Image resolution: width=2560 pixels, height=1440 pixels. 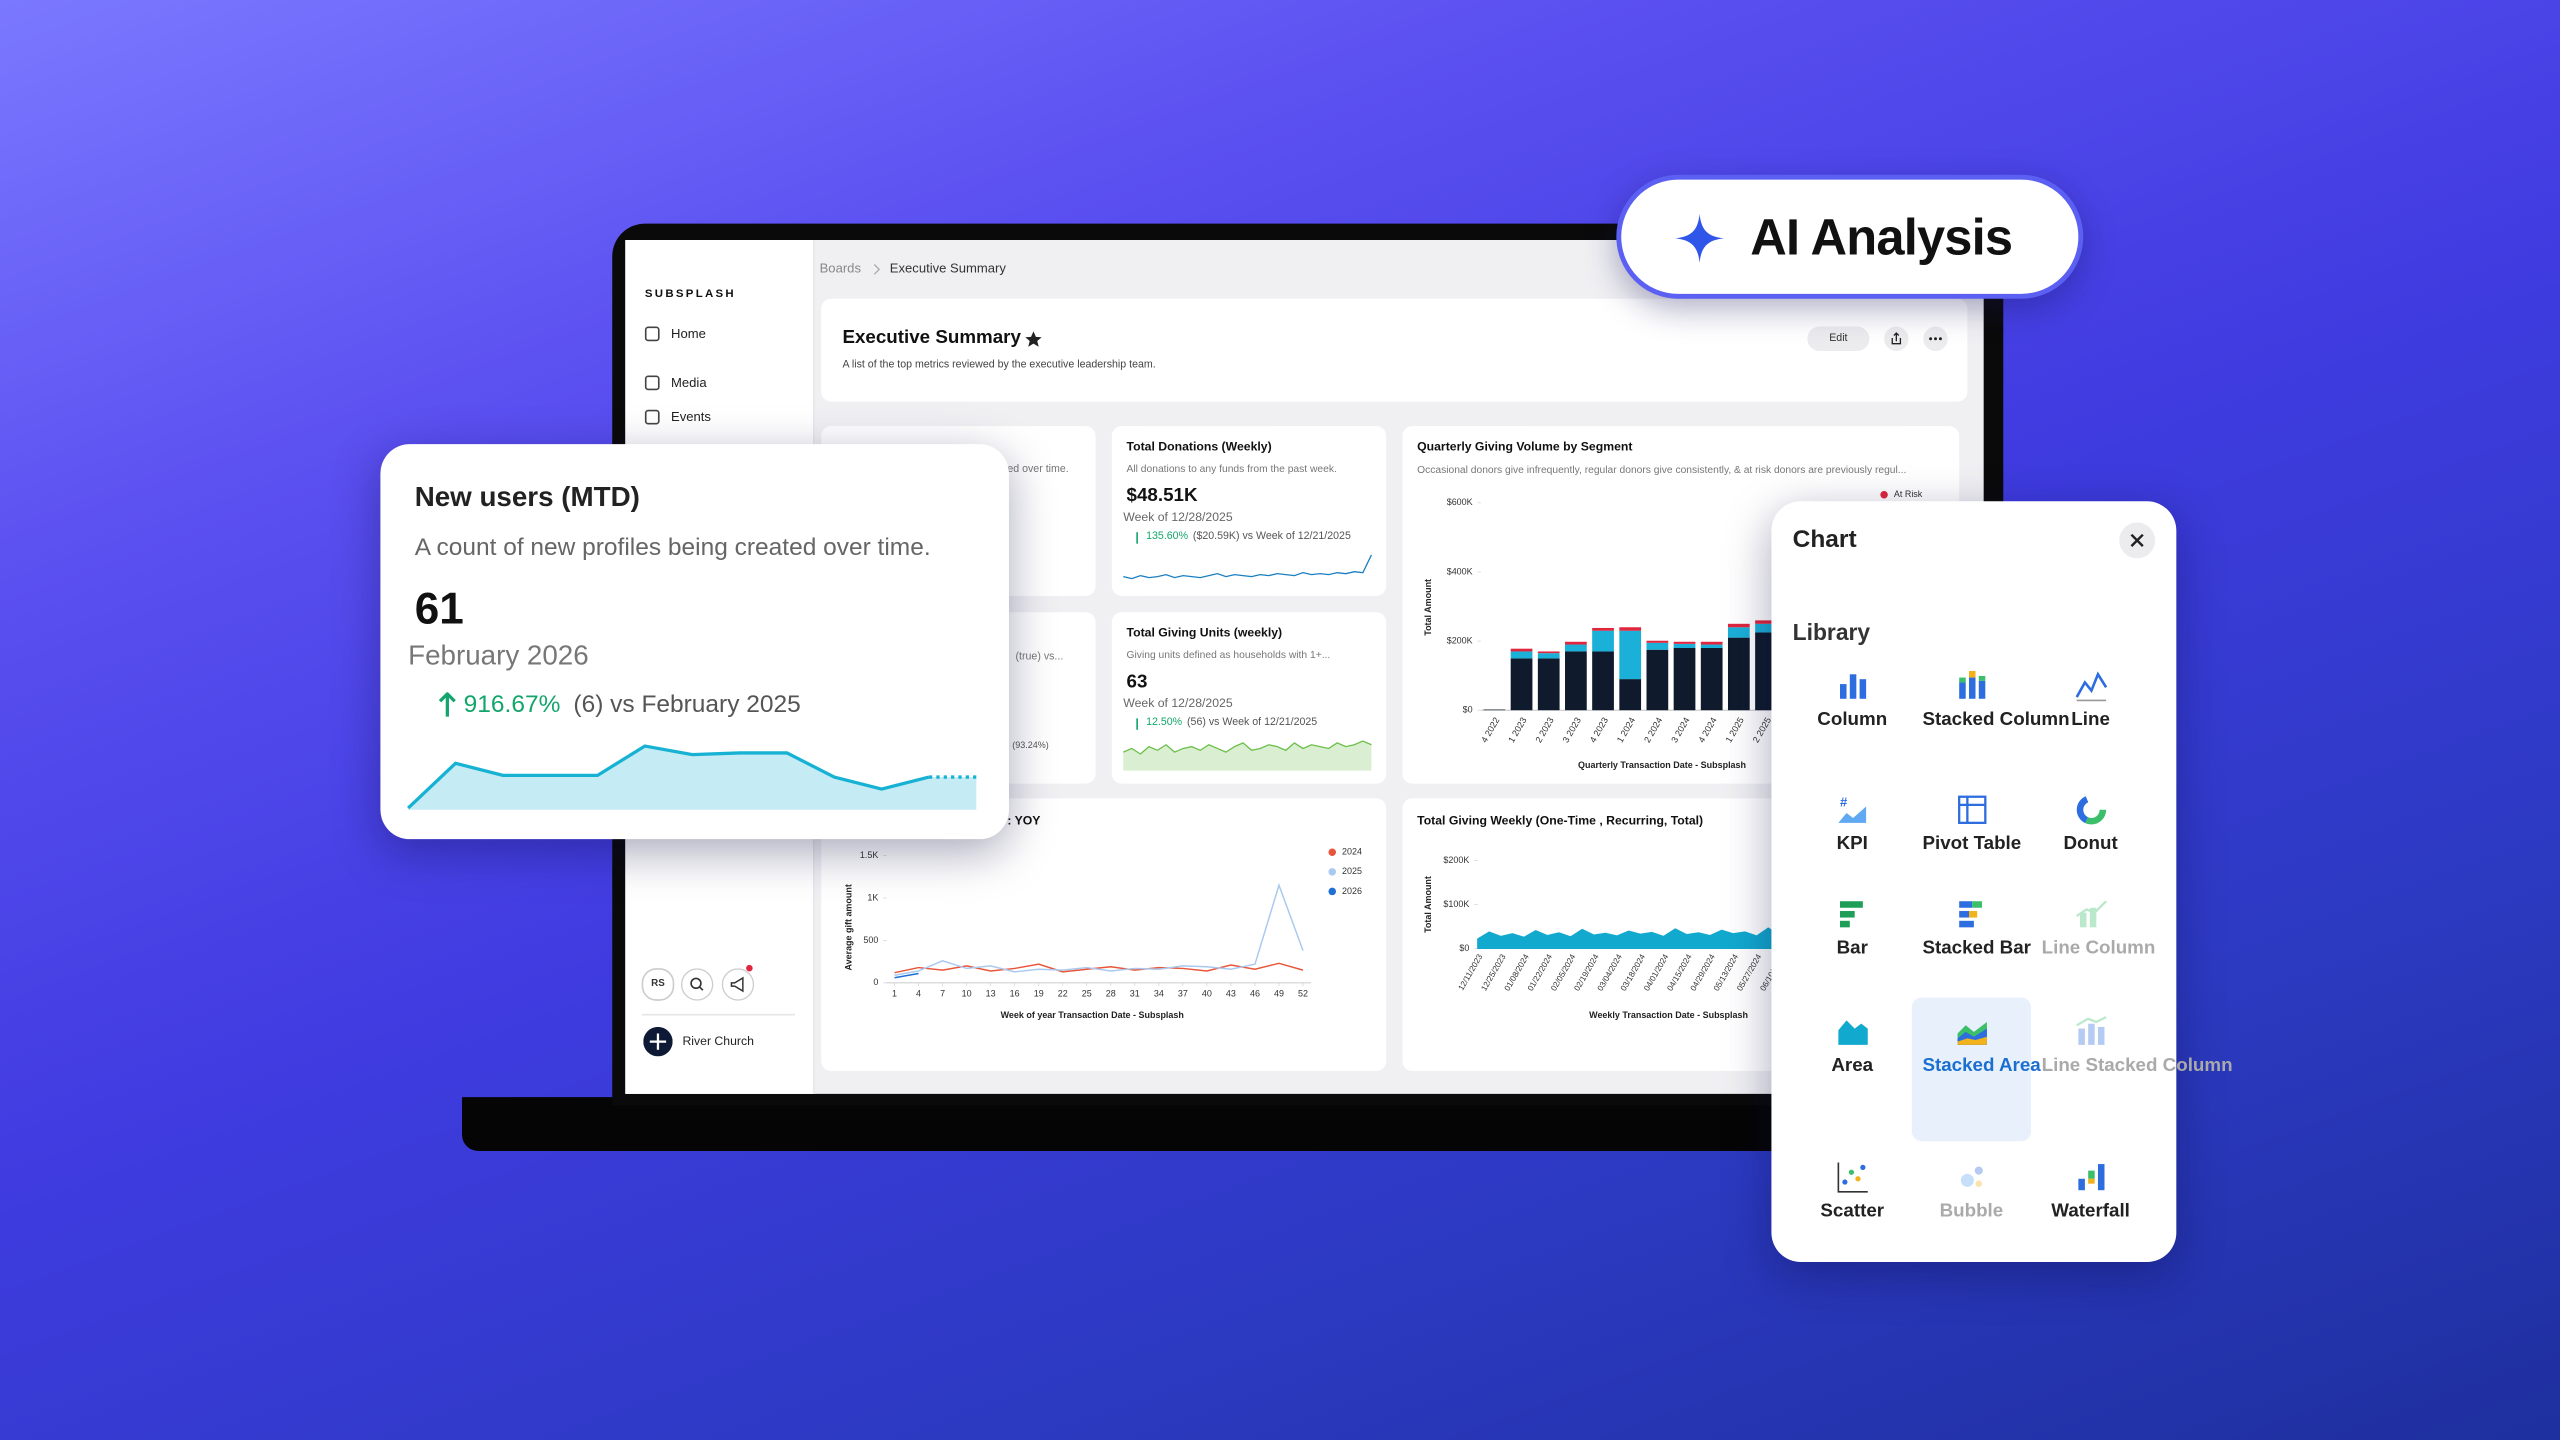 I want to click on chart-type-label: Column, so click(x=1852, y=720).